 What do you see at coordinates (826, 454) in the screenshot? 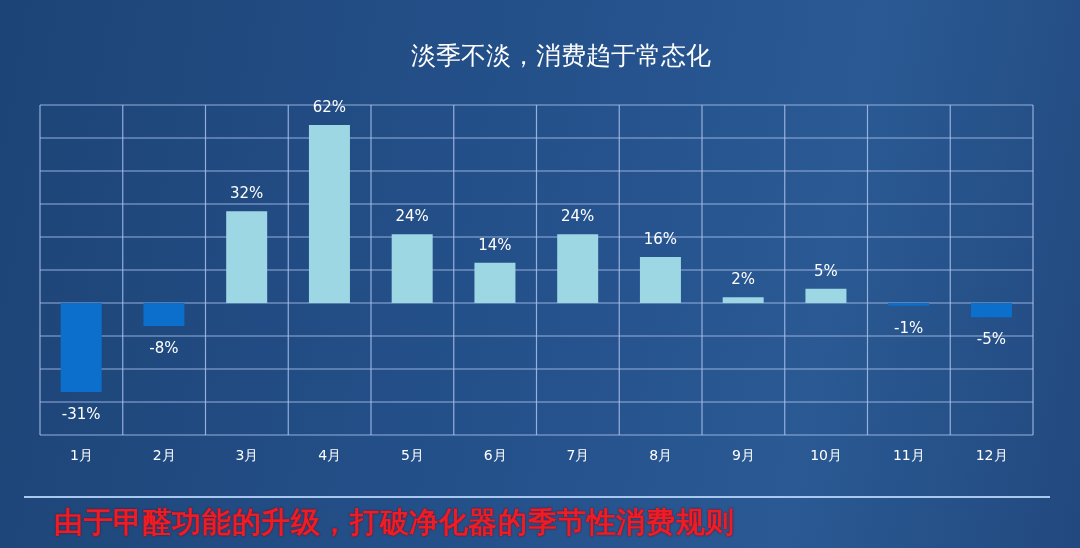
I see `x-tick-label: 10月` at bounding box center [826, 454].